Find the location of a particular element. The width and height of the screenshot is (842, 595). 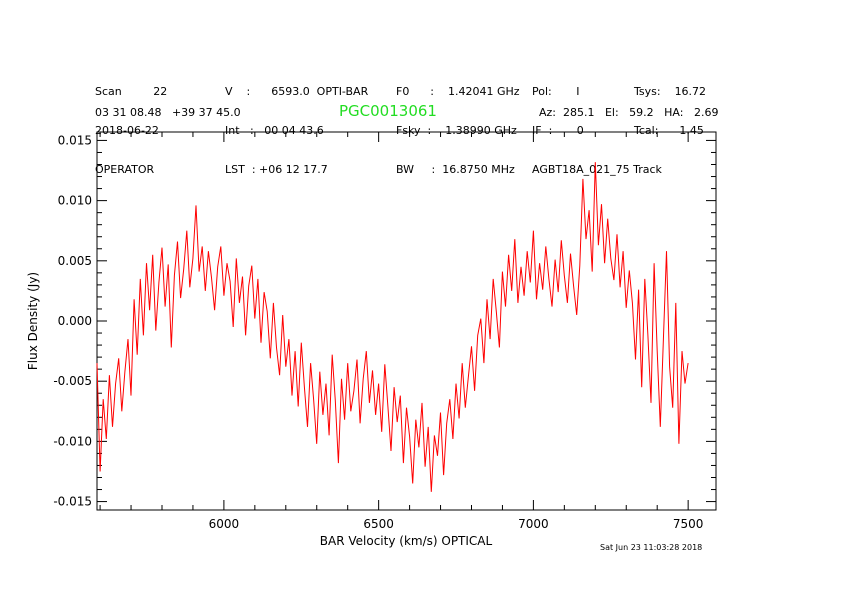

y-tick-label: -0.005 is located at coordinates (72, 381).